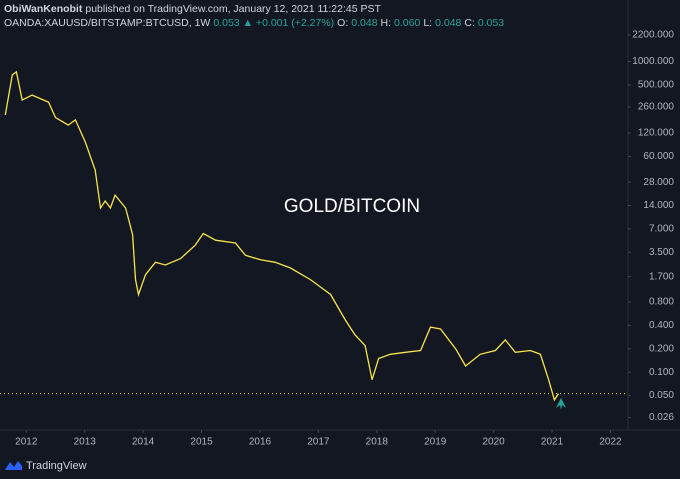 The height and width of the screenshot is (479, 680). Describe the element at coordinates (661, 252) in the screenshot. I see `y-tick-label: 3.500` at that location.